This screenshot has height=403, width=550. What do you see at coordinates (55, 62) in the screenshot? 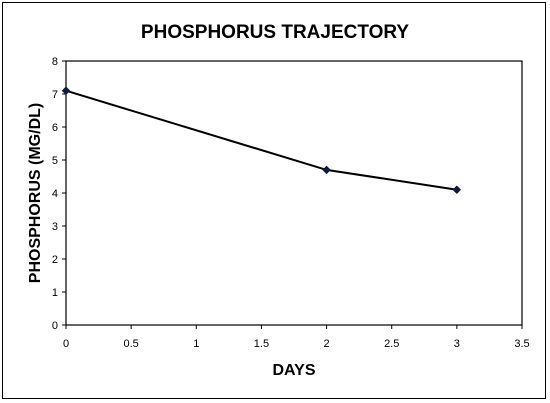
I see `y-tick-label: 8` at bounding box center [55, 62].